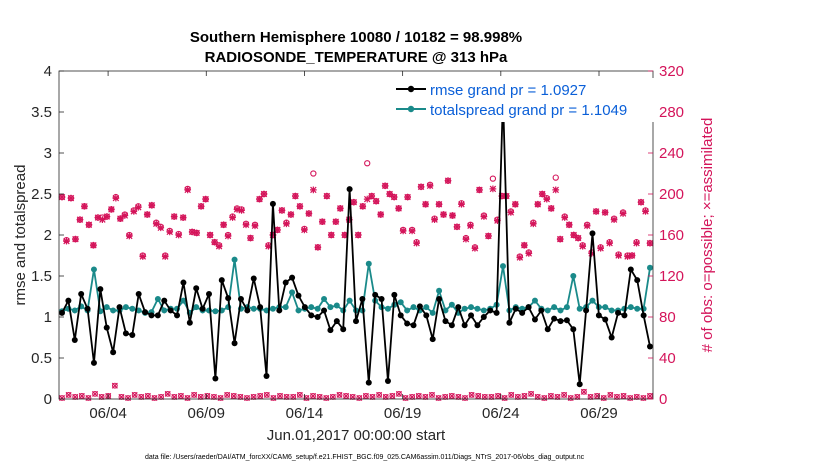 The height and width of the screenshot is (470, 830). What do you see at coordinates (48, 153) in the screenshot?
I see `y-tick-label: 3` at bounding box center [48, 153].